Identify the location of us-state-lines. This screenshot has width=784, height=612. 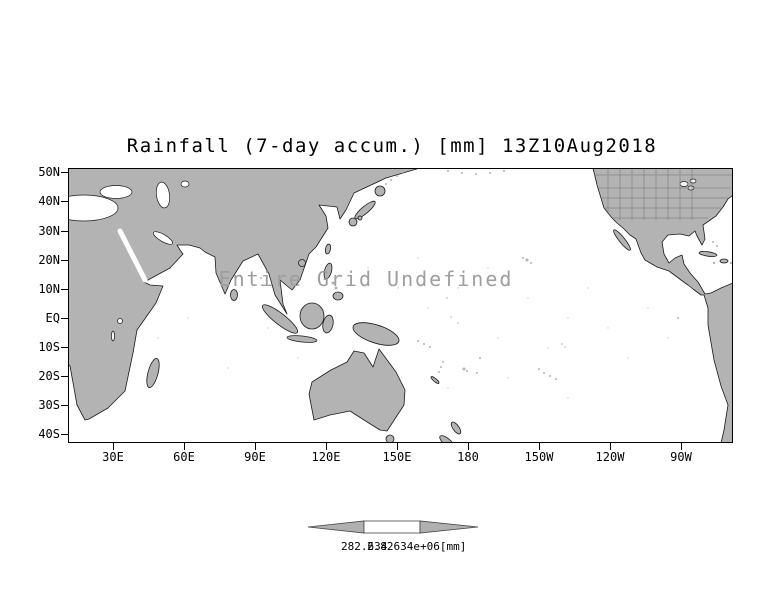
(663, 194).